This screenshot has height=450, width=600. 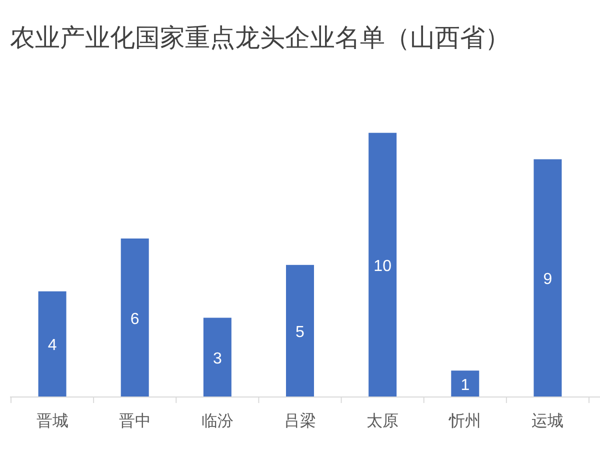 I want to click on data-label: 6, so click(x=135, y=319).